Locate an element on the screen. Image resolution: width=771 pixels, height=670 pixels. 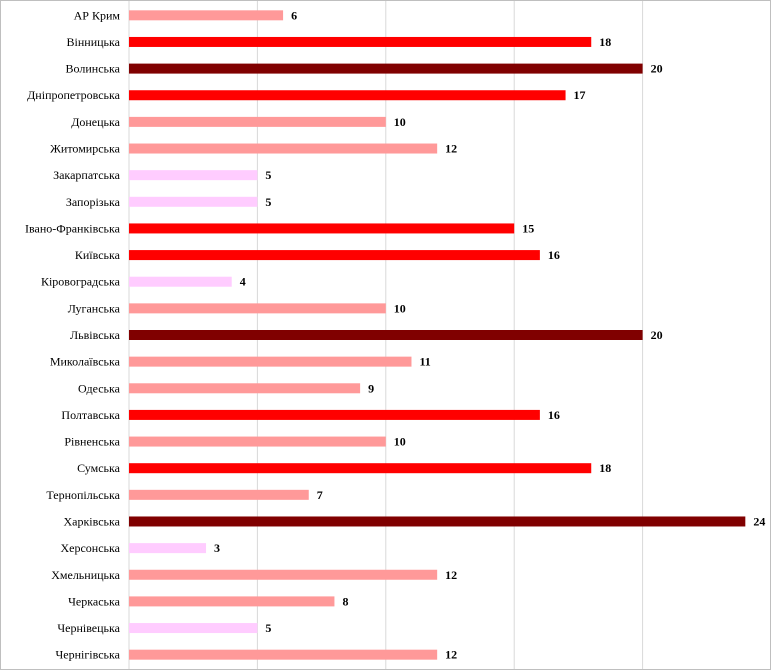
value-label: 7 is located at coordinates (320, 495).